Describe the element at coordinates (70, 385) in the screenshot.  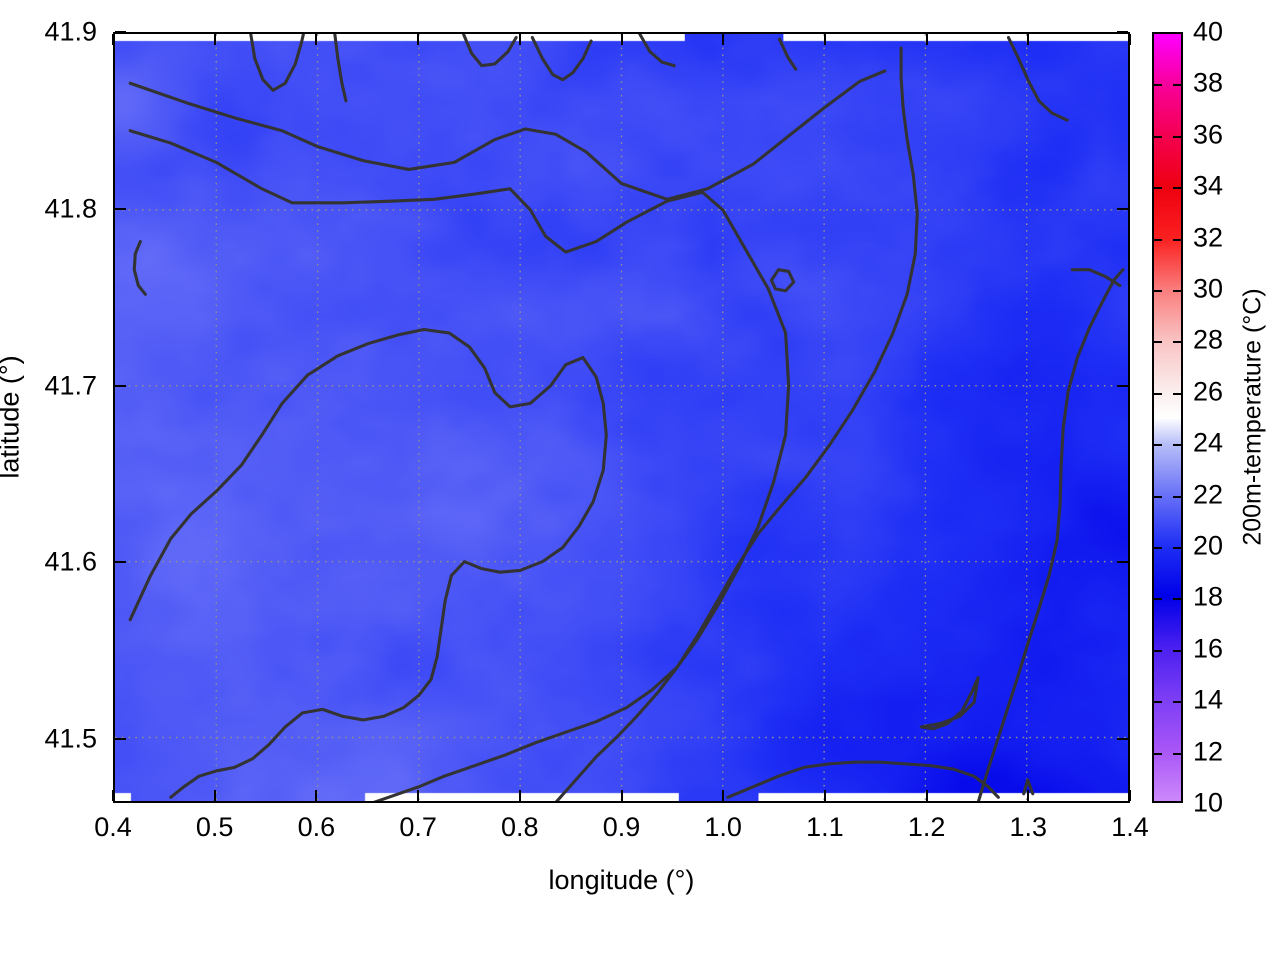
I see `y-tick-label: 41.7` at that location.